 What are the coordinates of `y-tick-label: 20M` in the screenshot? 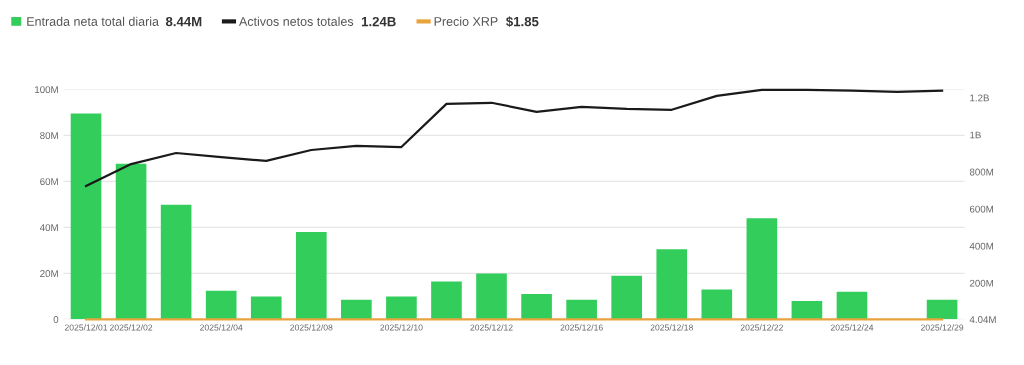 It's located at (49, 273).